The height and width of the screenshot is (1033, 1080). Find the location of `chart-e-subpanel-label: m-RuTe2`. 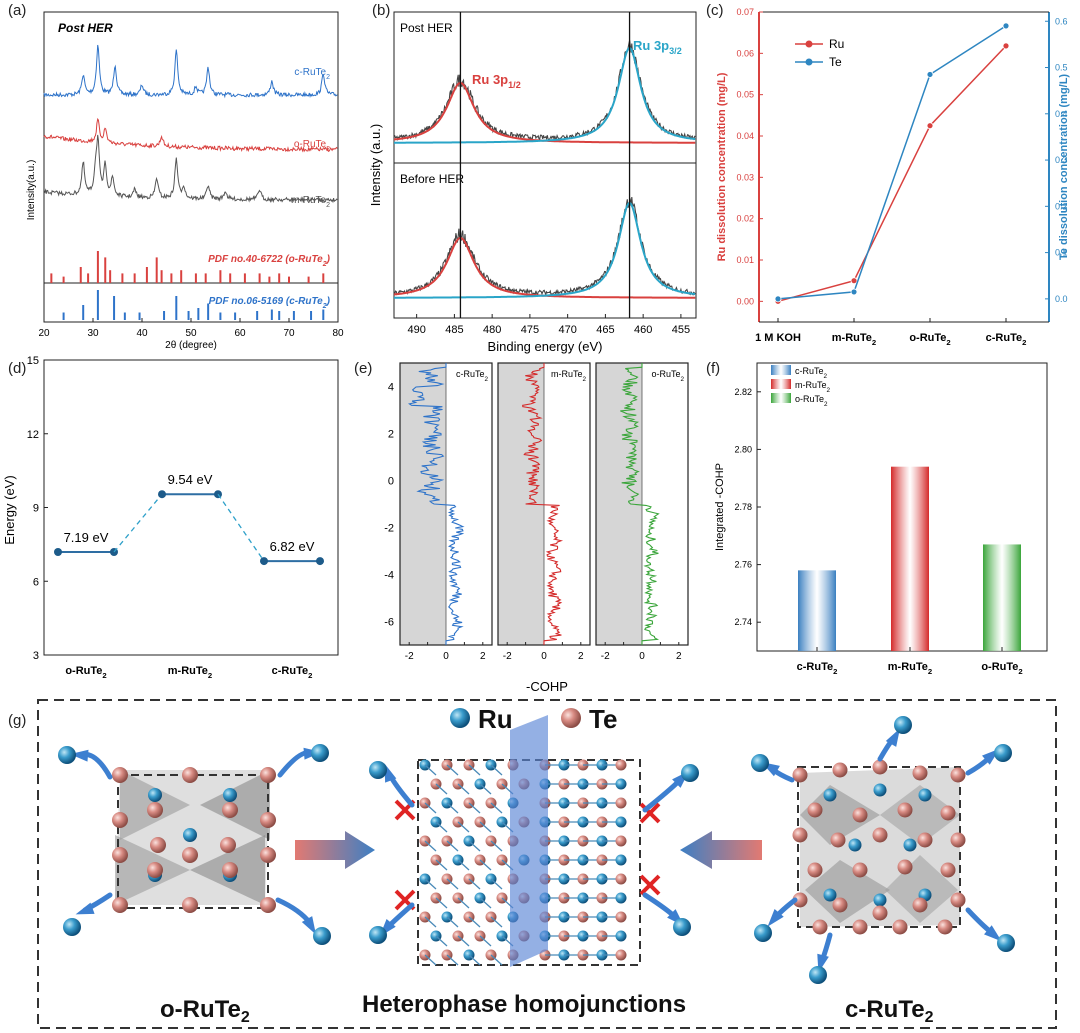

chart-e-subpanel-label: m-RuTe2 is located at coordinates (569, 376).